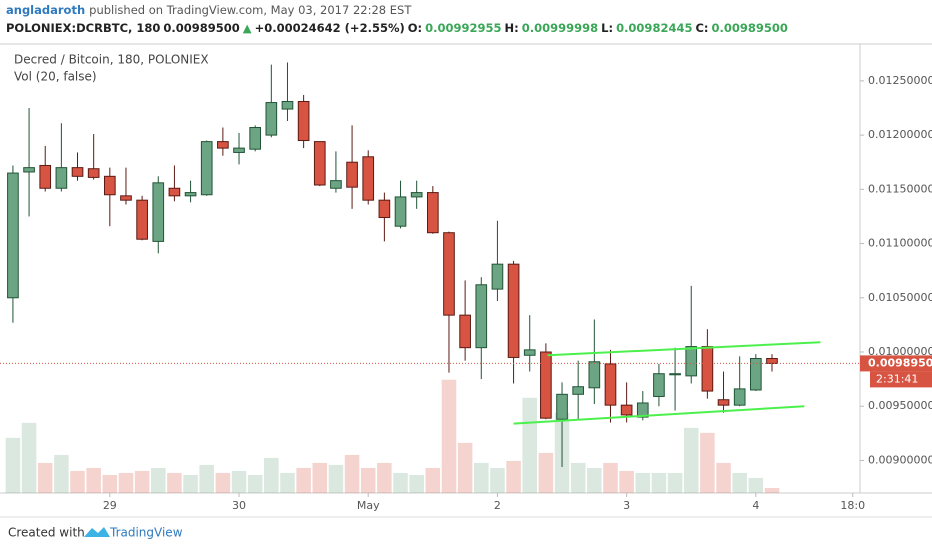  I want to click on l-label: L:, so click(607, 28).